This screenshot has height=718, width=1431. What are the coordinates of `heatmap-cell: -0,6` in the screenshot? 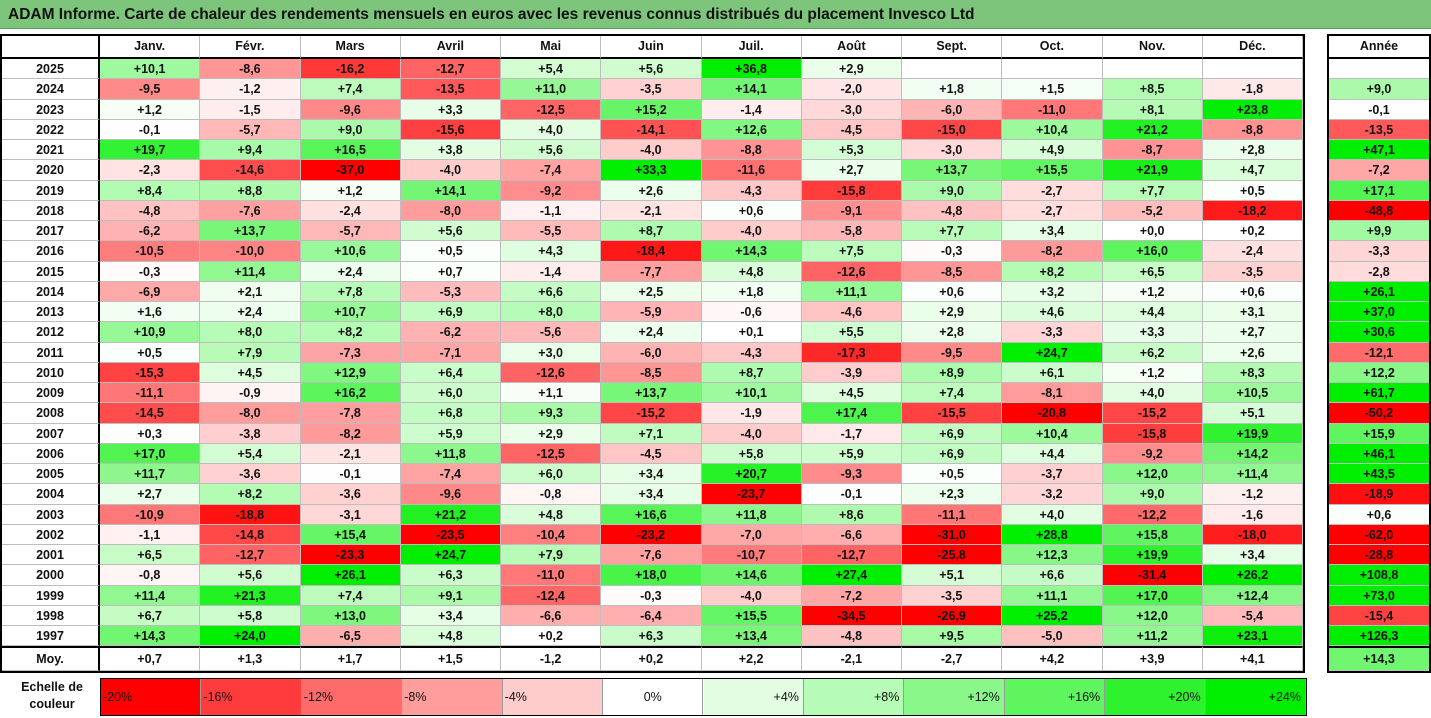 It's located at (751, 312).